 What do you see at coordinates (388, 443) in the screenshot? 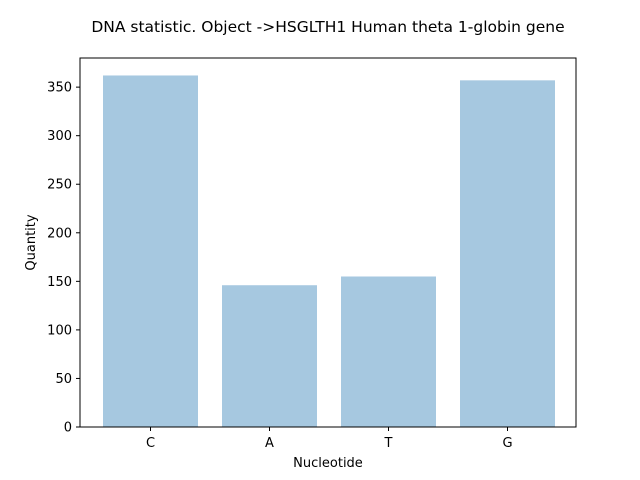
I see `x-tick-label: T` at bounding box center [388, 443].